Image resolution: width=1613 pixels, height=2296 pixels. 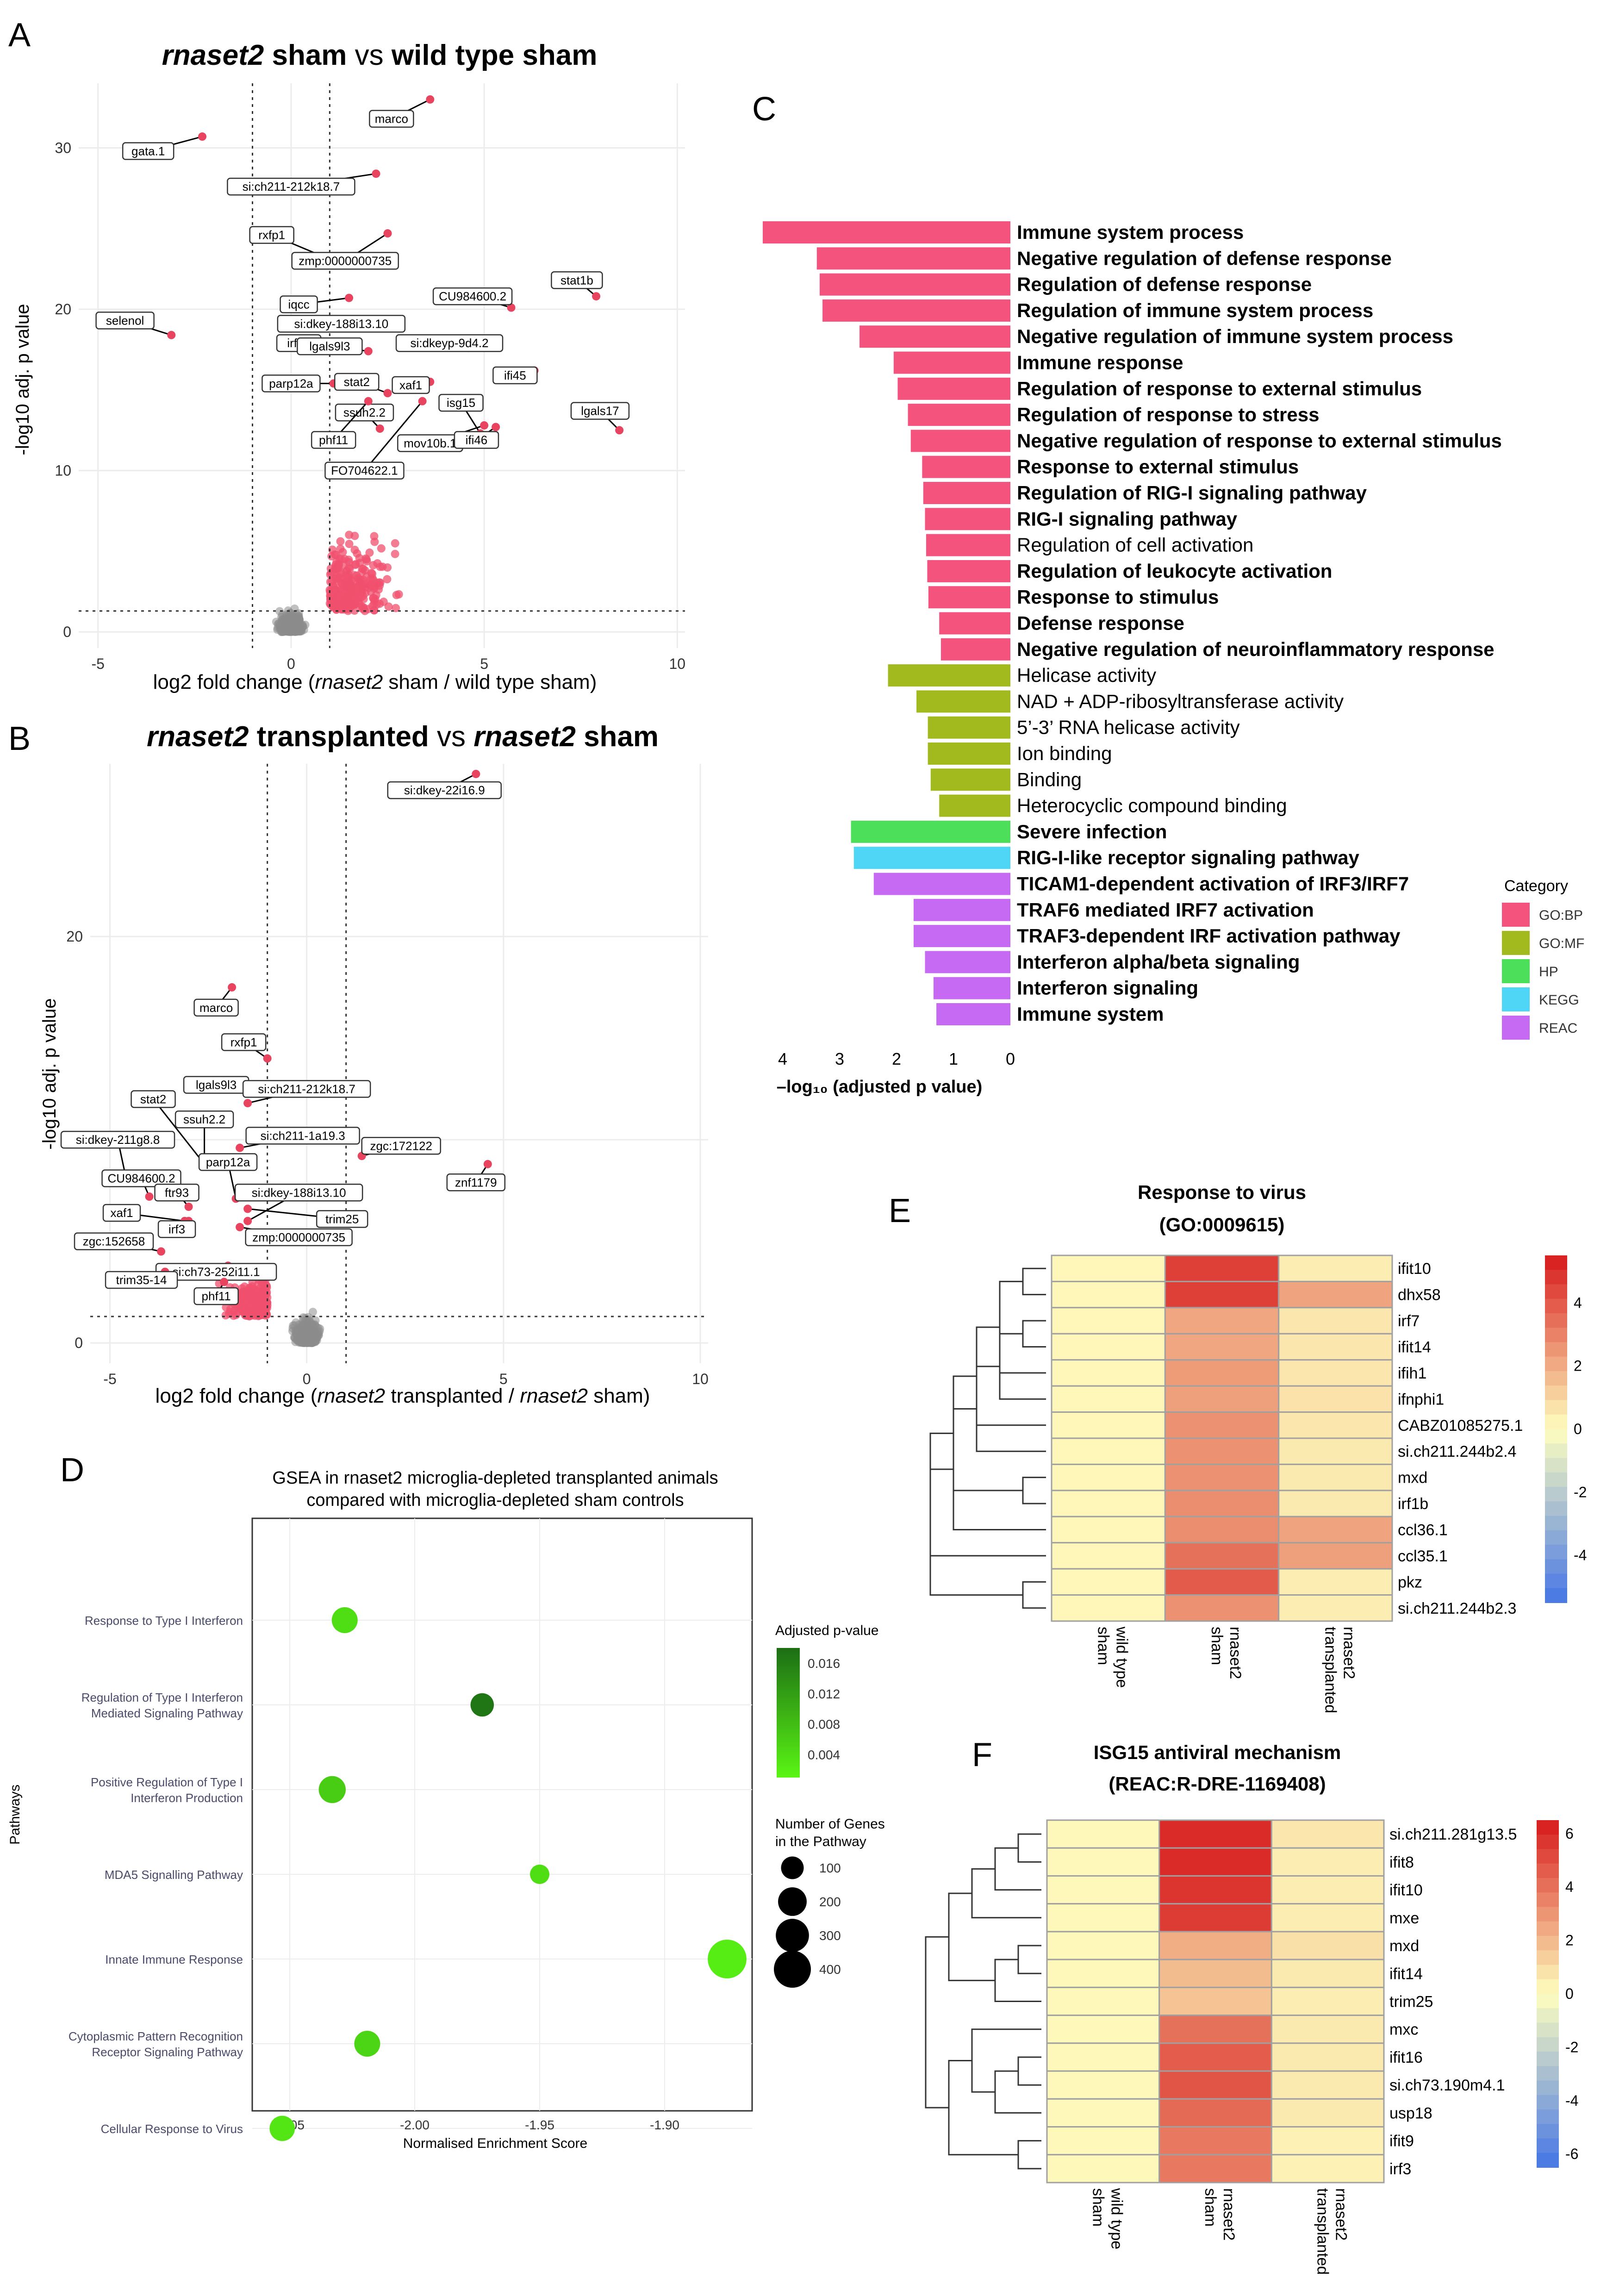 What do you see at coordinates (401, 1146) in the screenshot?
I see `gene-label: zgc:172122` at bounding box center [401, 1146].